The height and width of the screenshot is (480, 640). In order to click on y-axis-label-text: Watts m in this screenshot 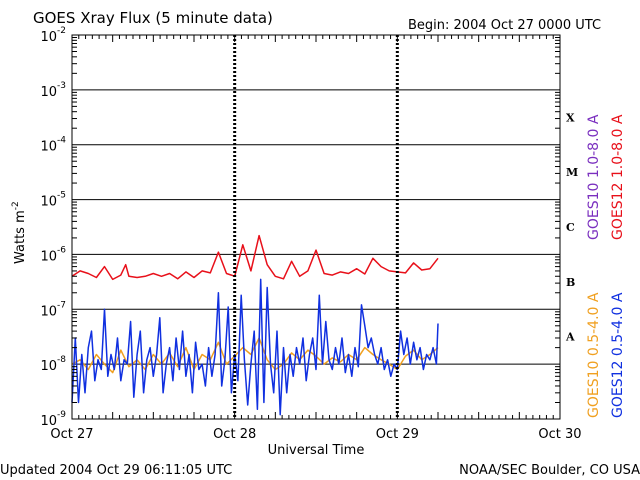, I will do `click(20, 237)`.